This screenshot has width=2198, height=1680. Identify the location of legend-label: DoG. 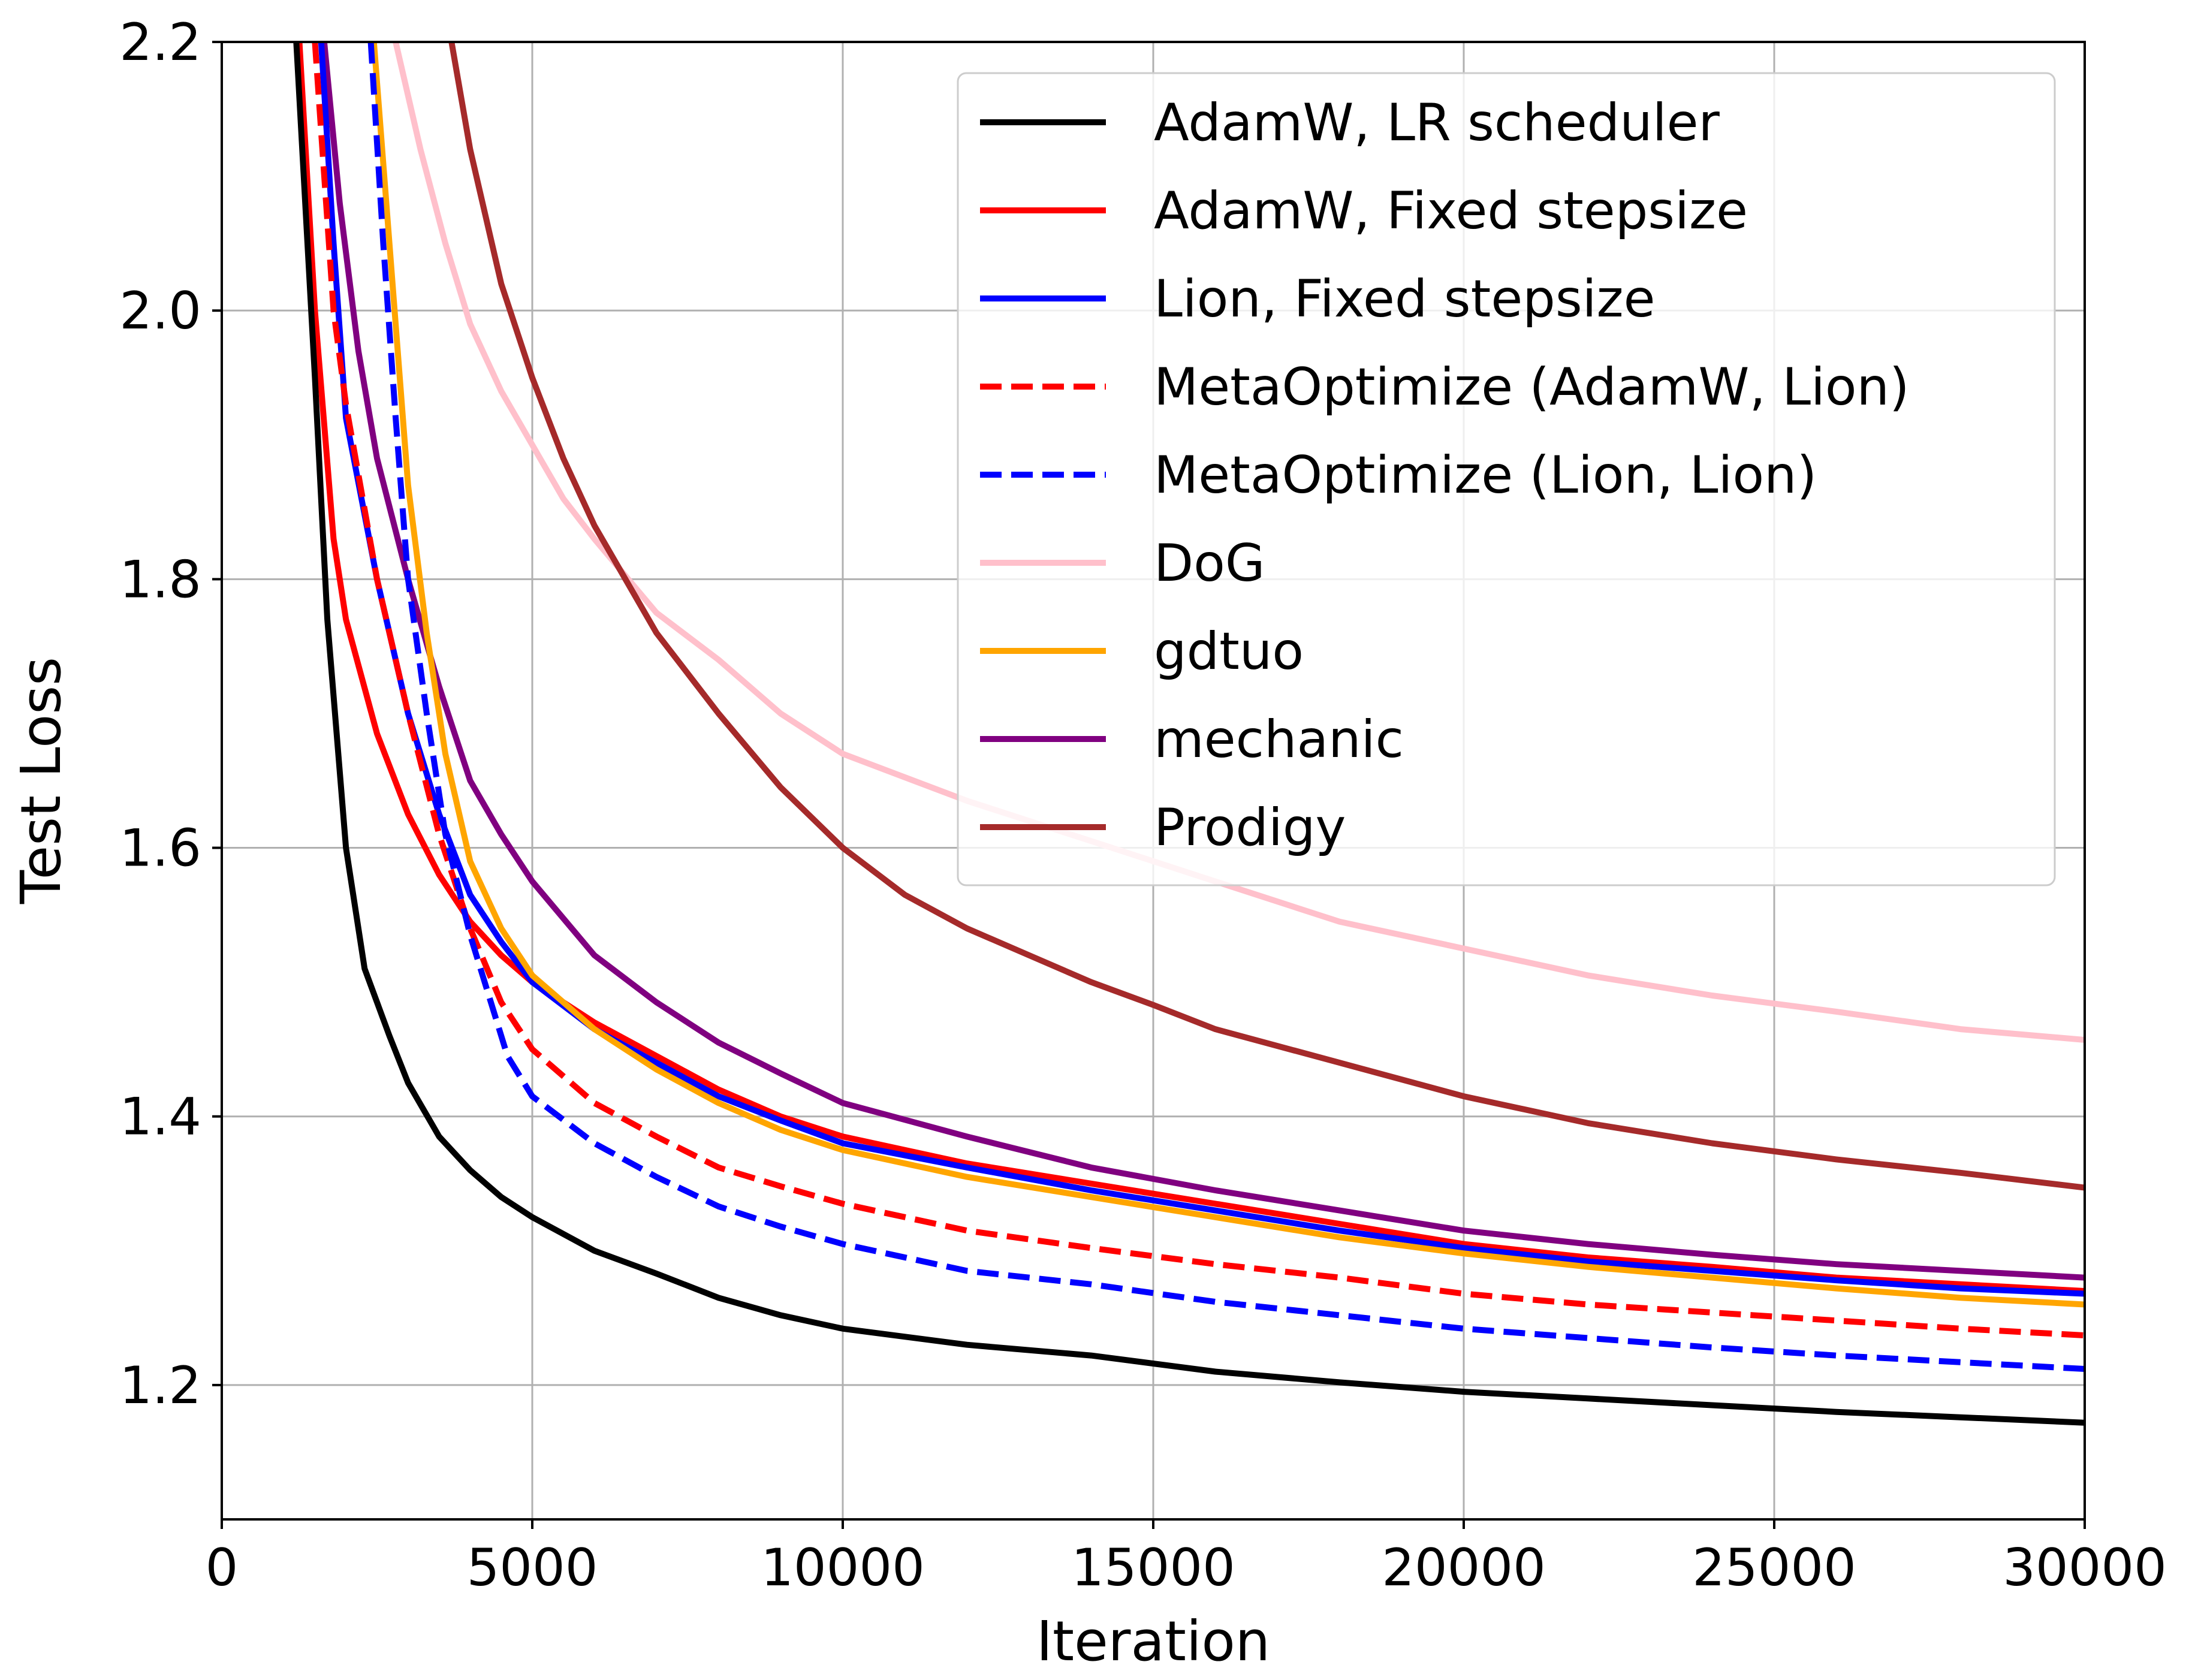
(1209, 563).